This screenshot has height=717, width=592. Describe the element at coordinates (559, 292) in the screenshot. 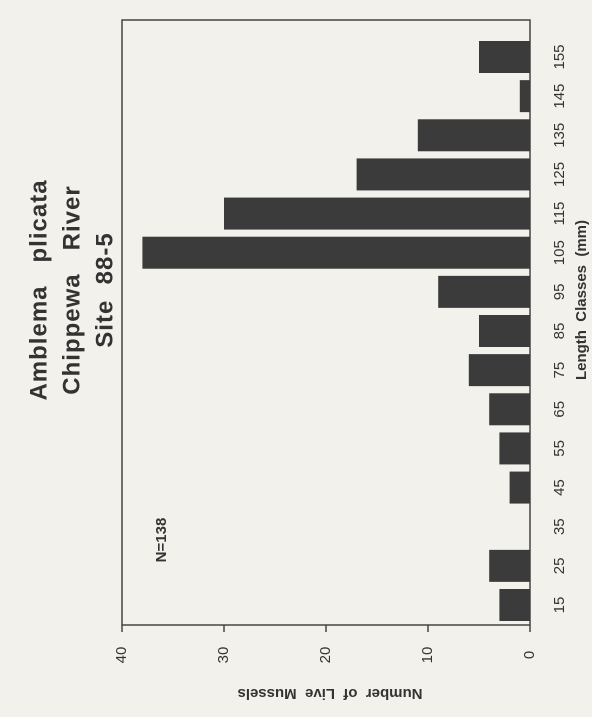

I see `x-tick-label: 95` at that location.